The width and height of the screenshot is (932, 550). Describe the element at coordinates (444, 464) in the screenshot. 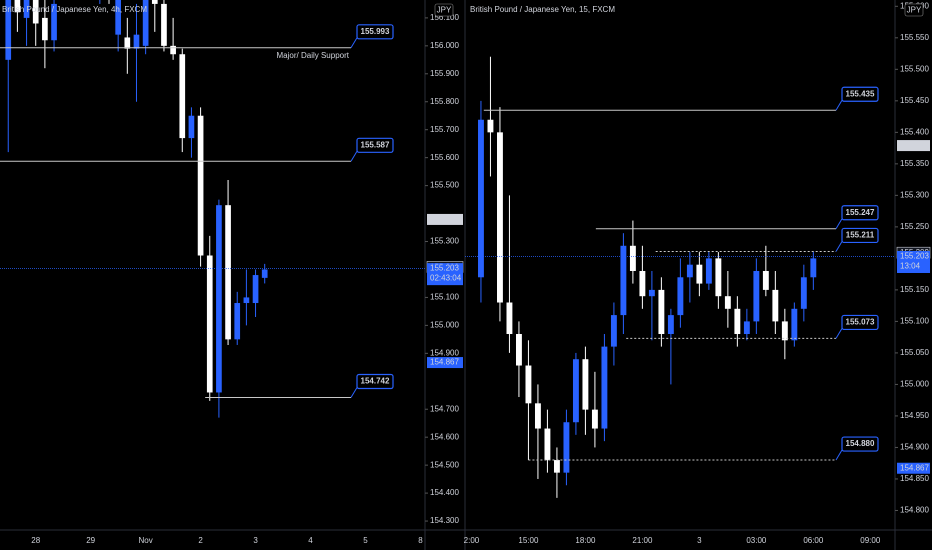

I see `y-tick-label: 154.500` at that location.